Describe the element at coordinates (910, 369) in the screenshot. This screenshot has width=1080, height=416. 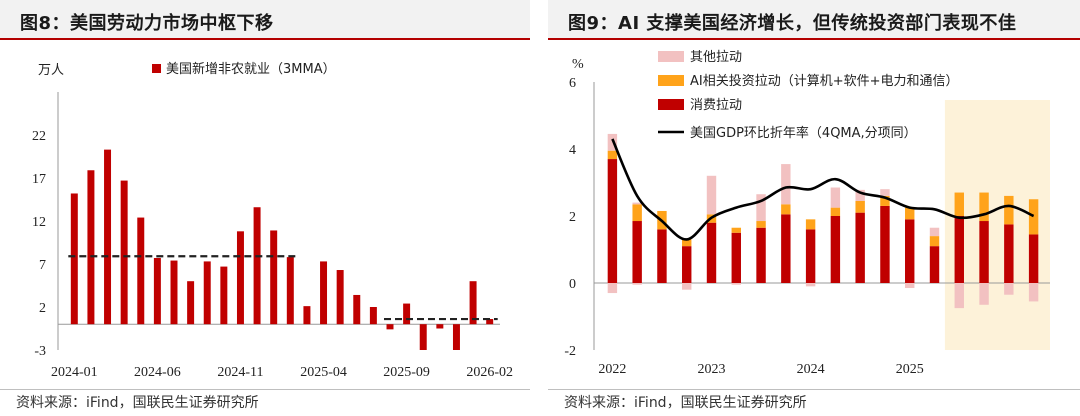
I see `x-tick-label: 2025` at that location.